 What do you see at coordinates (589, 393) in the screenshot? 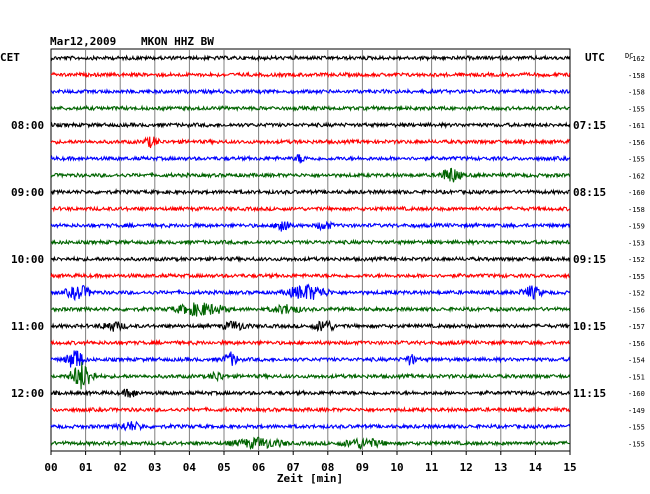
I see `utc-time-label: 11:15` at bounding box center [589, 393].